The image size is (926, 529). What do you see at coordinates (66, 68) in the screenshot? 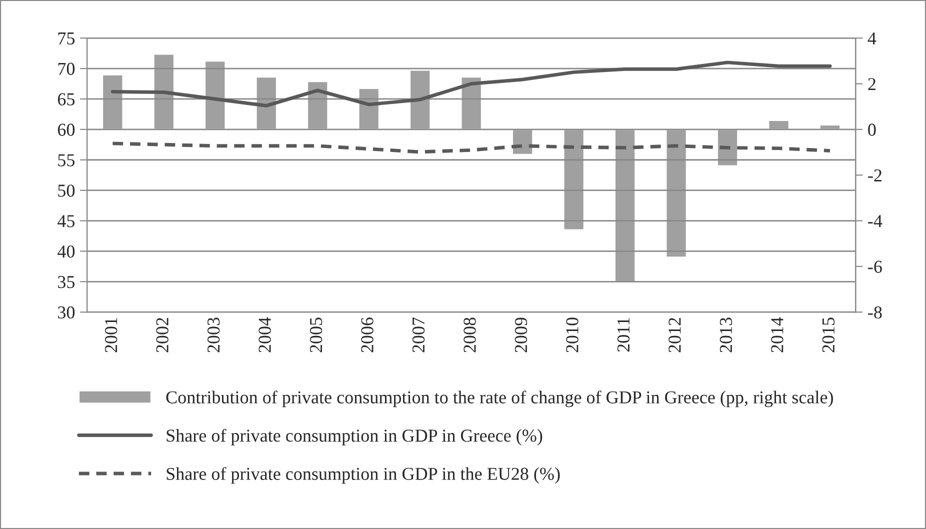
I see `y-tick-label: 70` at bounding box center [66, 68].